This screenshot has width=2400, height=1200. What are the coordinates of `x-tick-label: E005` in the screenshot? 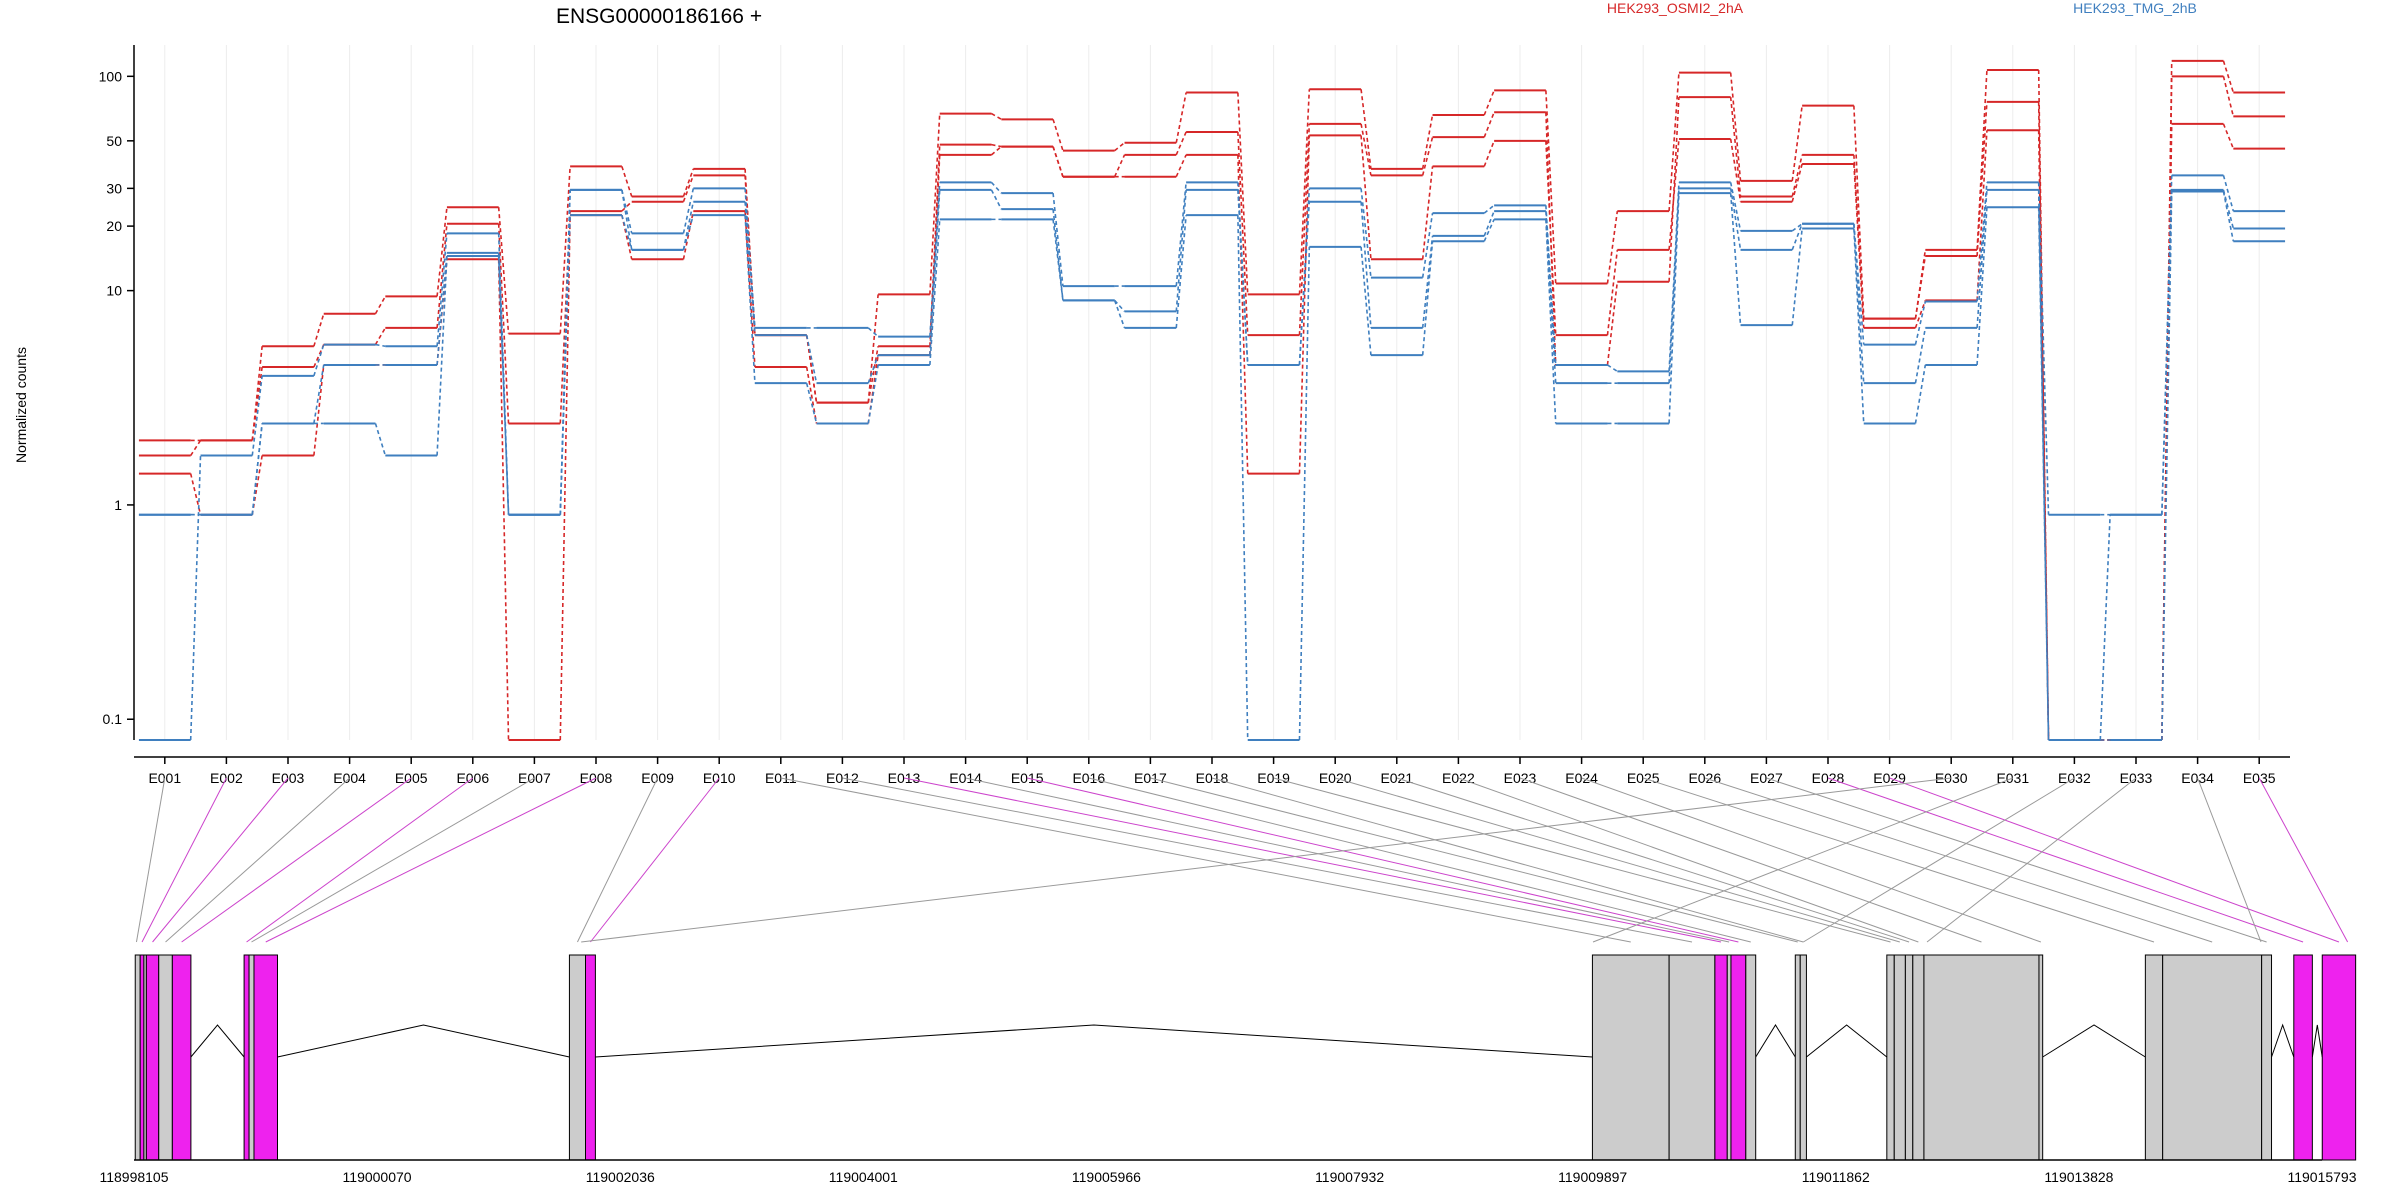 It's located at (411, 778).